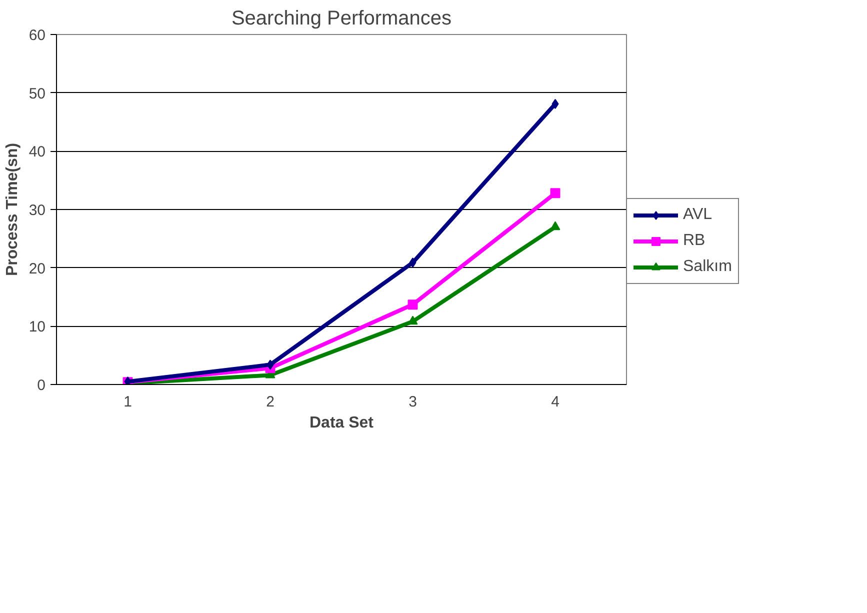 The width and height of the screenshot is (867, 613). What do you see at coordinates (270, 402) in the screenshot?
I see `x-tick-label: 2` at bounding box center [270, 402].